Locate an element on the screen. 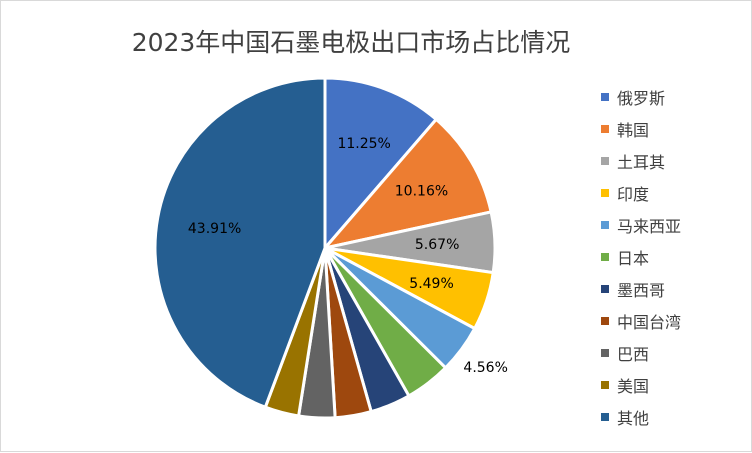  chart-legend: 俄罗斯韩国土耳其印度马来西亚日本墨西哥中国台湾巴西美国其他 is located at coordinates (641, 257).